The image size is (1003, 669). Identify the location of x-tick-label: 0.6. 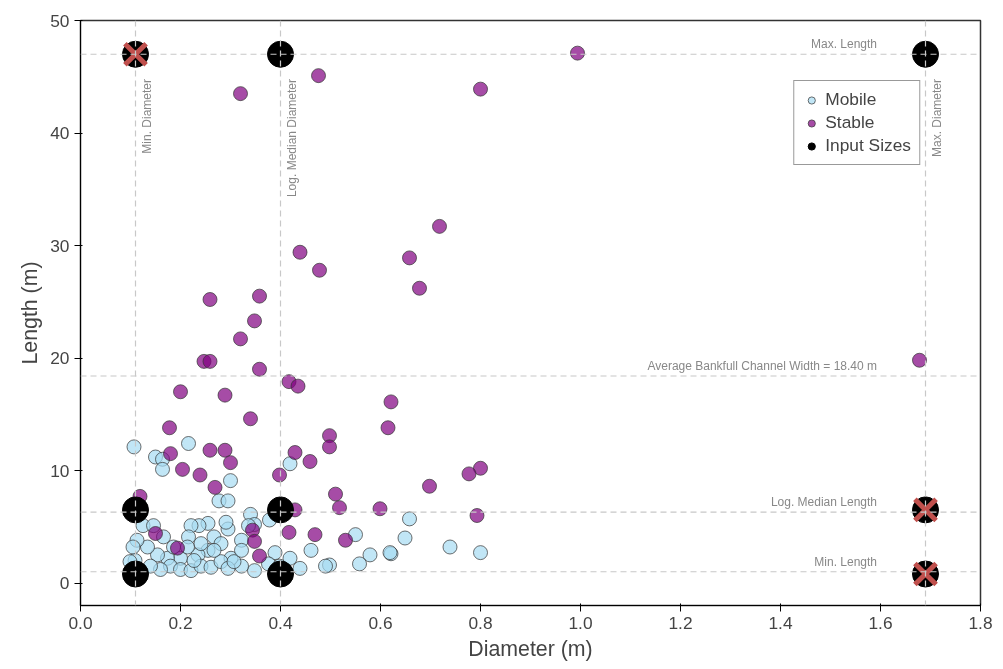
(380, 622).